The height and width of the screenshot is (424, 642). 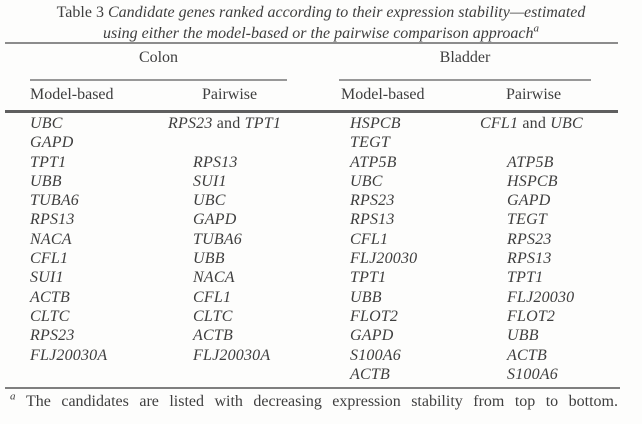 I want to click on subheader-bladder-pairwise: Pairwise, so click(x=534, y=94).